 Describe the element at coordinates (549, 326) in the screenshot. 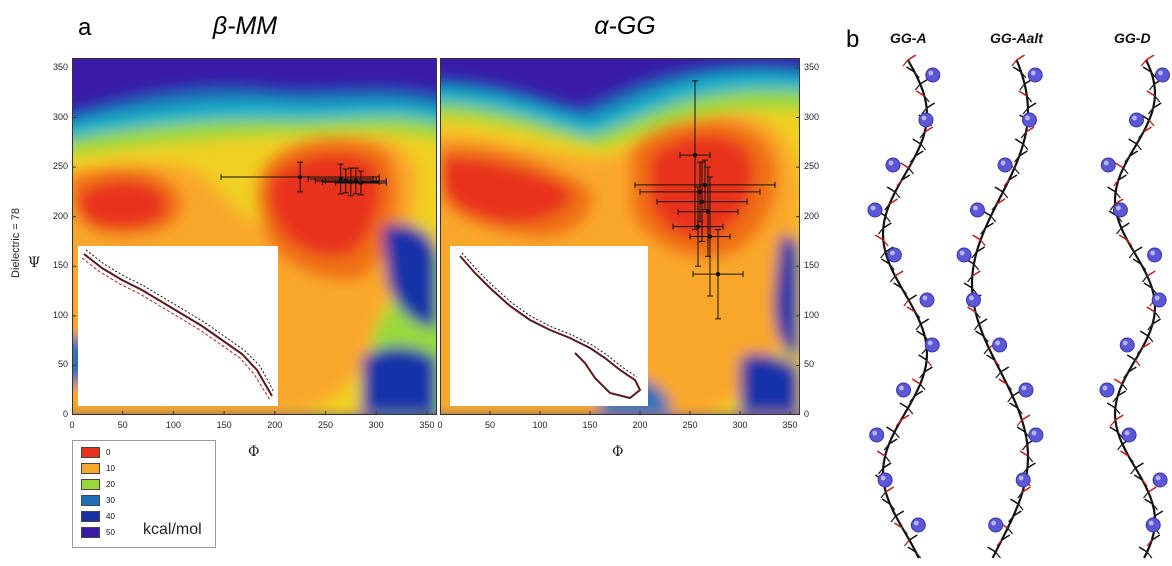

I see `inset-alpha-gg` at that location.